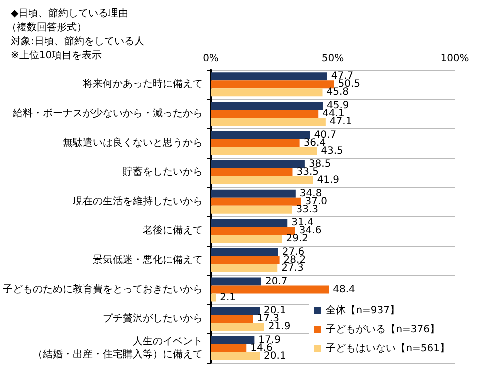  I want to click on data-label: 20.7, so click(277, 282).